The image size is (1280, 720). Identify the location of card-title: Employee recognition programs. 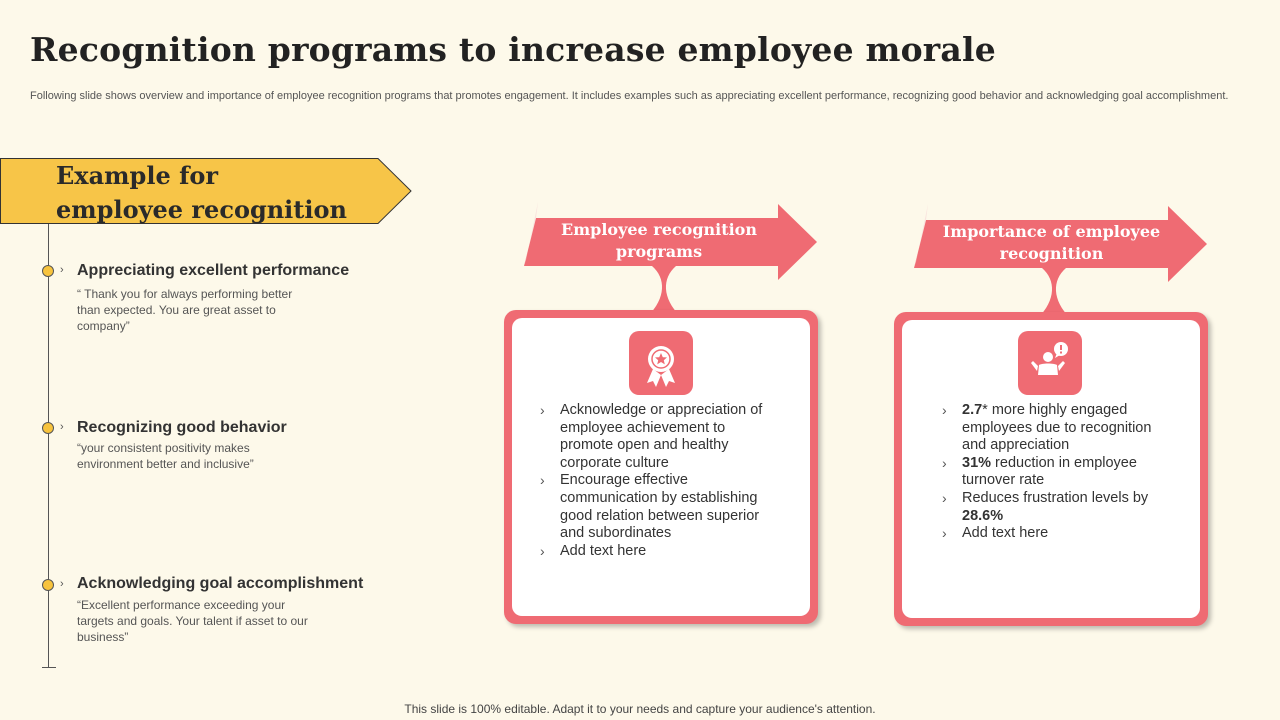
(659, 240).